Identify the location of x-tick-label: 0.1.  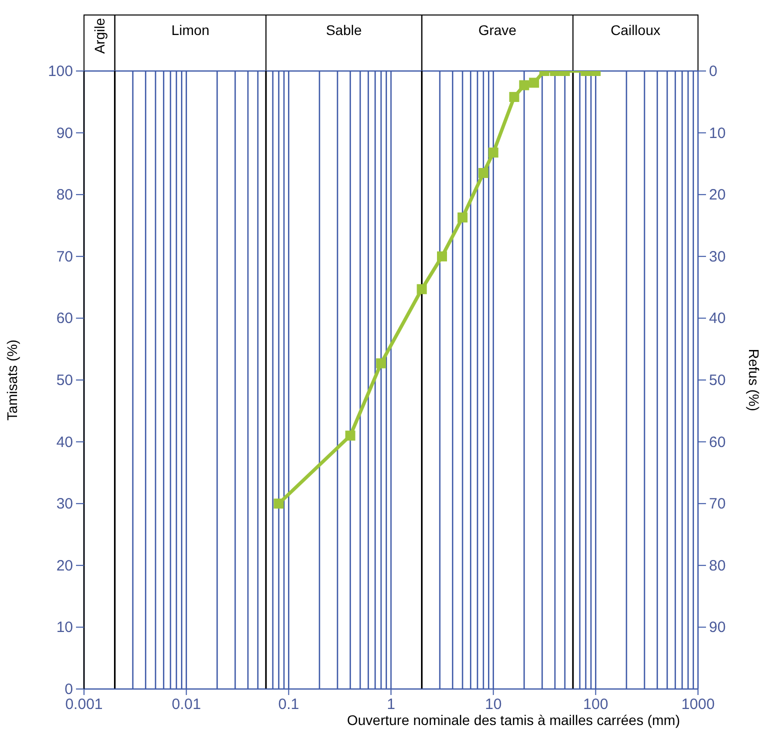
(289, 704).